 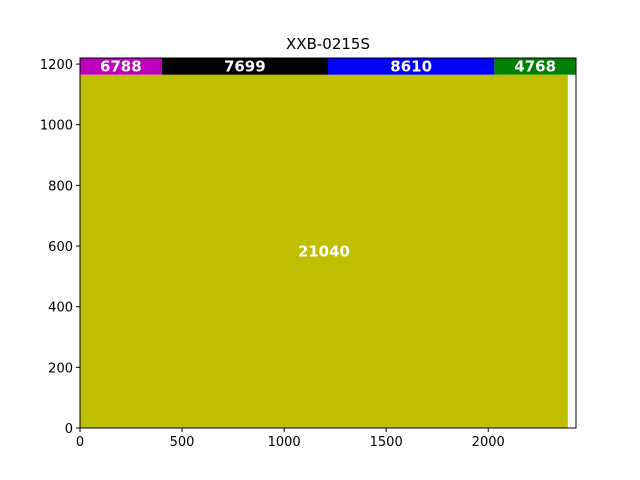 What do you see at coordinates (488, 442) in the screenshot?
I see `x-tick-label-4: 2000` at bounding box center [488, 442].